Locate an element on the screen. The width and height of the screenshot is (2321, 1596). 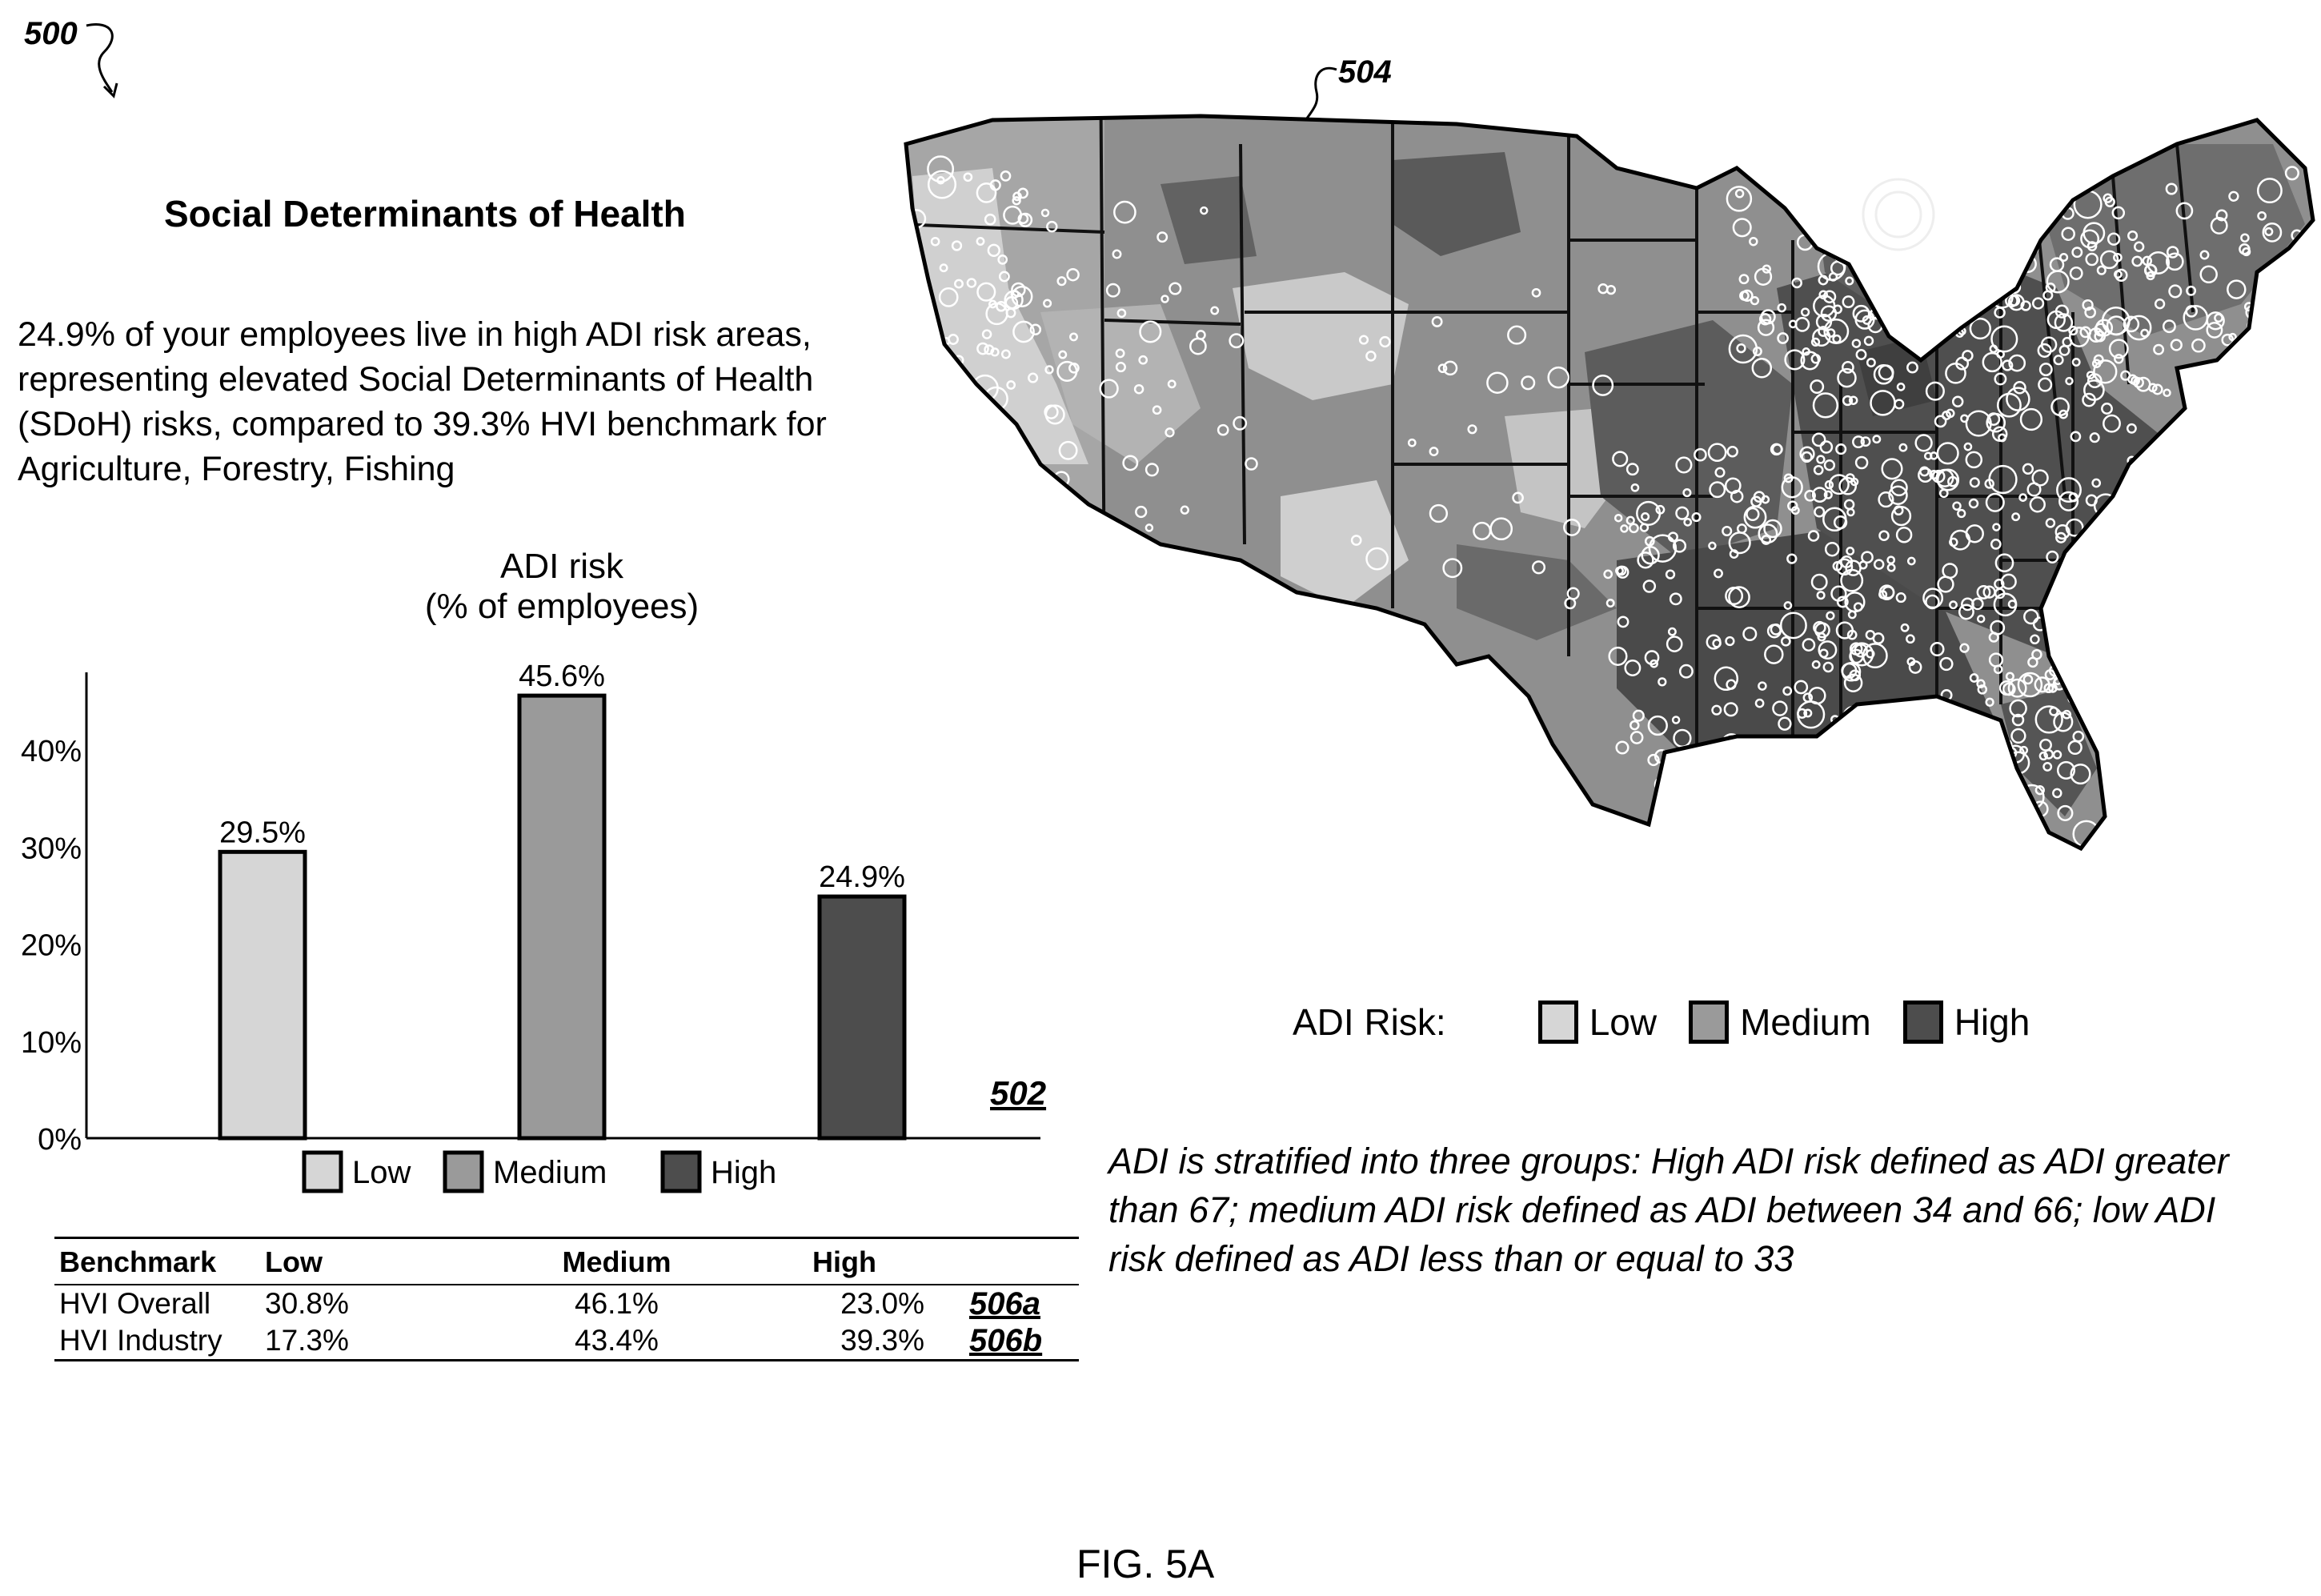
row-high: 39.3% is located at coordinates (882, 1340).